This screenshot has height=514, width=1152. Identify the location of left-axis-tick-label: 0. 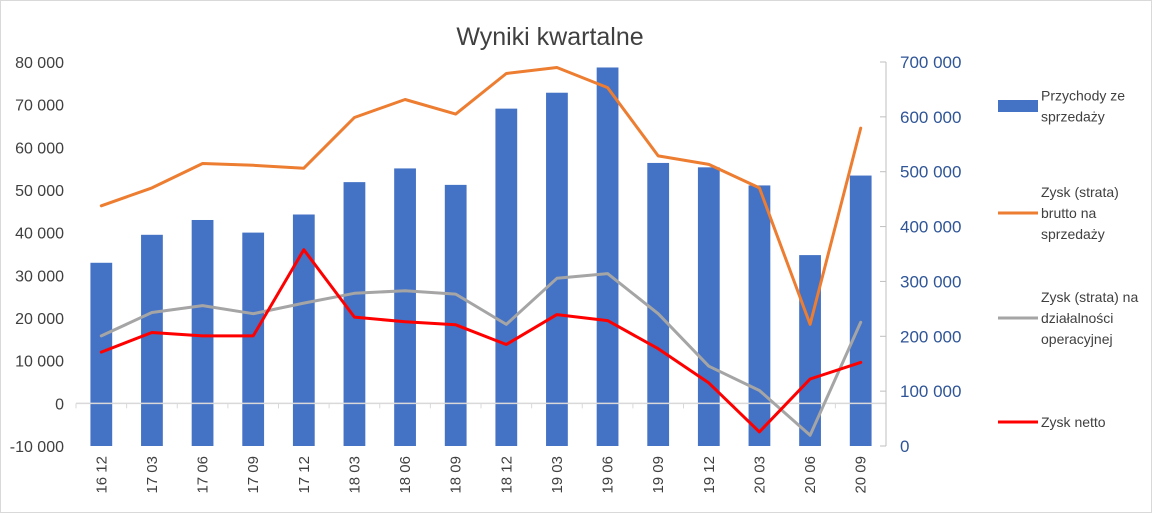
(59, 404).